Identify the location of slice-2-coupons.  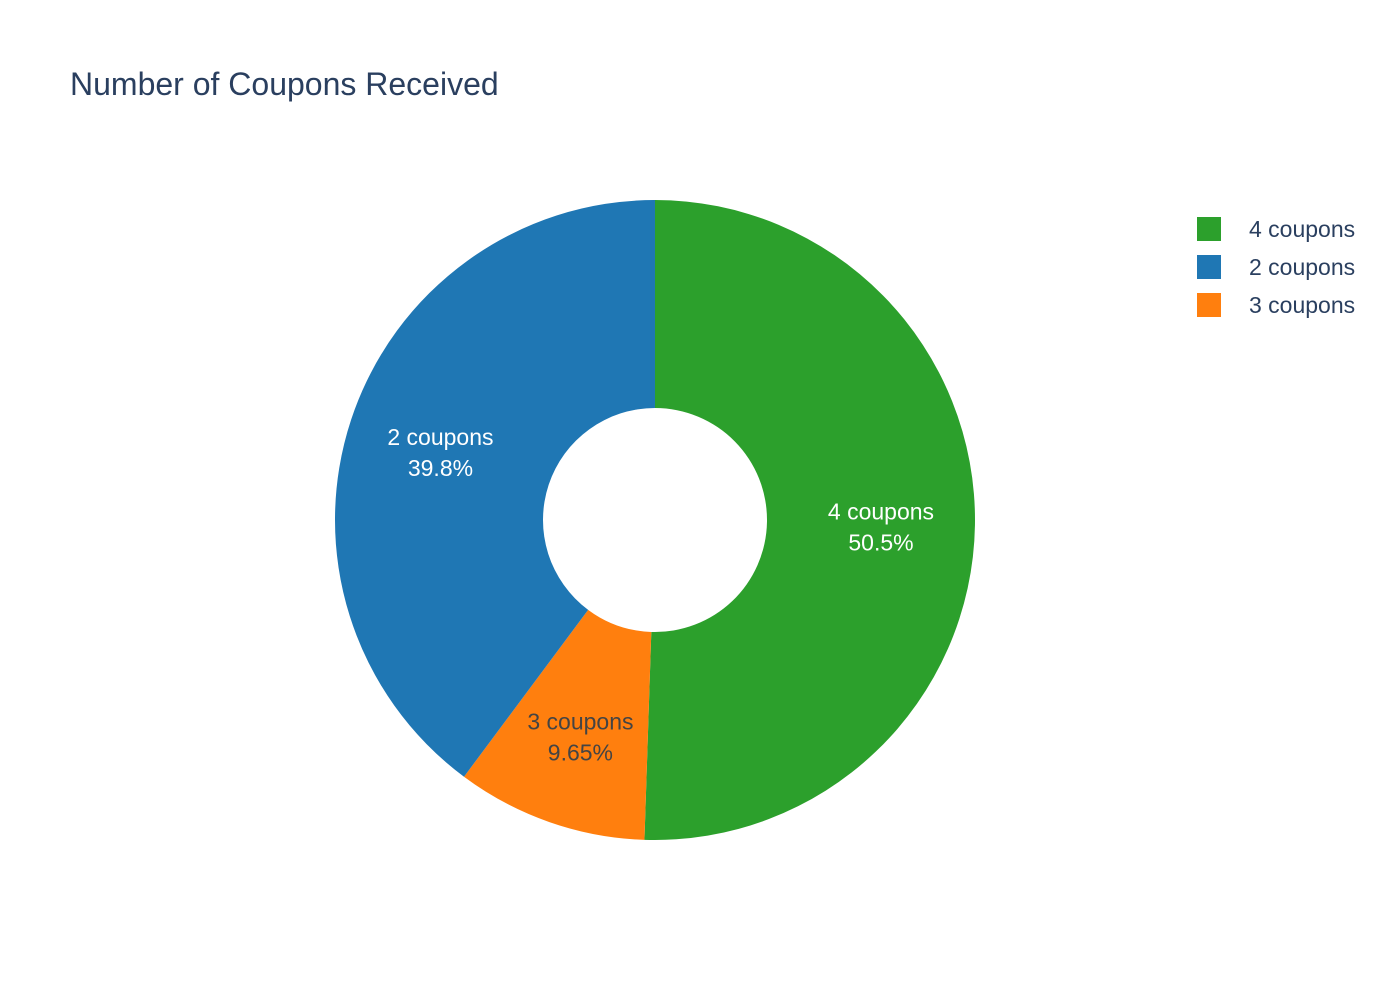
(494, 488).